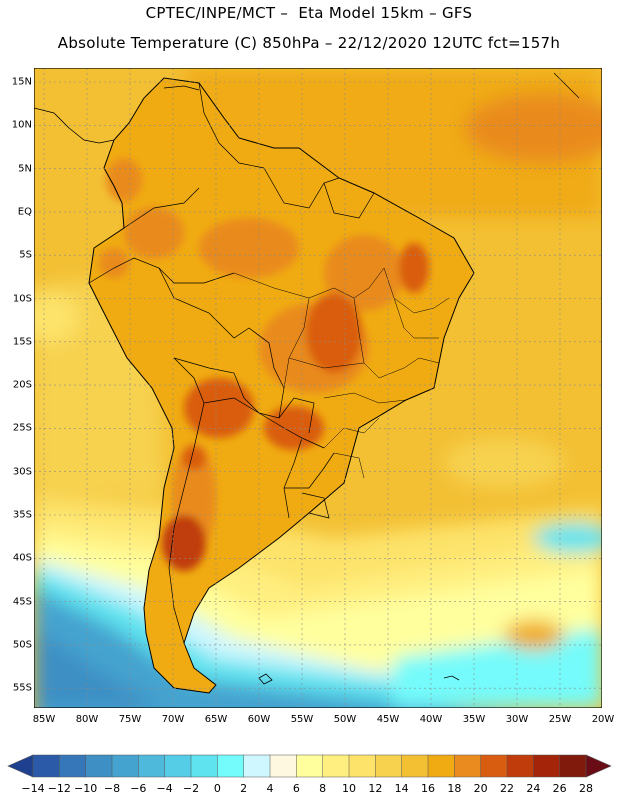 The height and width of the screenshot is (800, 618). Describe the element at coordinates (22, 472) in the screenshot. I see `latitude-label: 30S` at that location.